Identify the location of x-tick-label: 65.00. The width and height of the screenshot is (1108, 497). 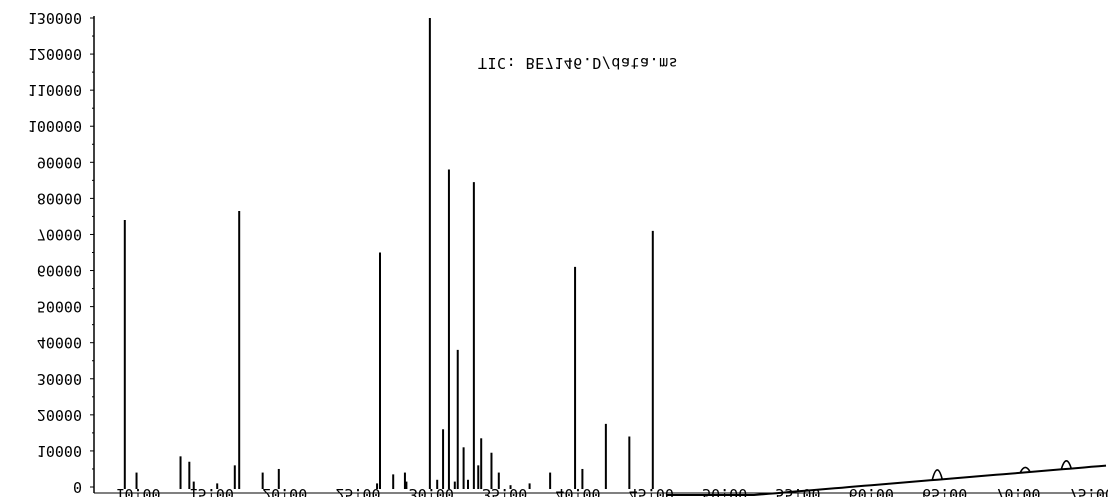
(944, 491).